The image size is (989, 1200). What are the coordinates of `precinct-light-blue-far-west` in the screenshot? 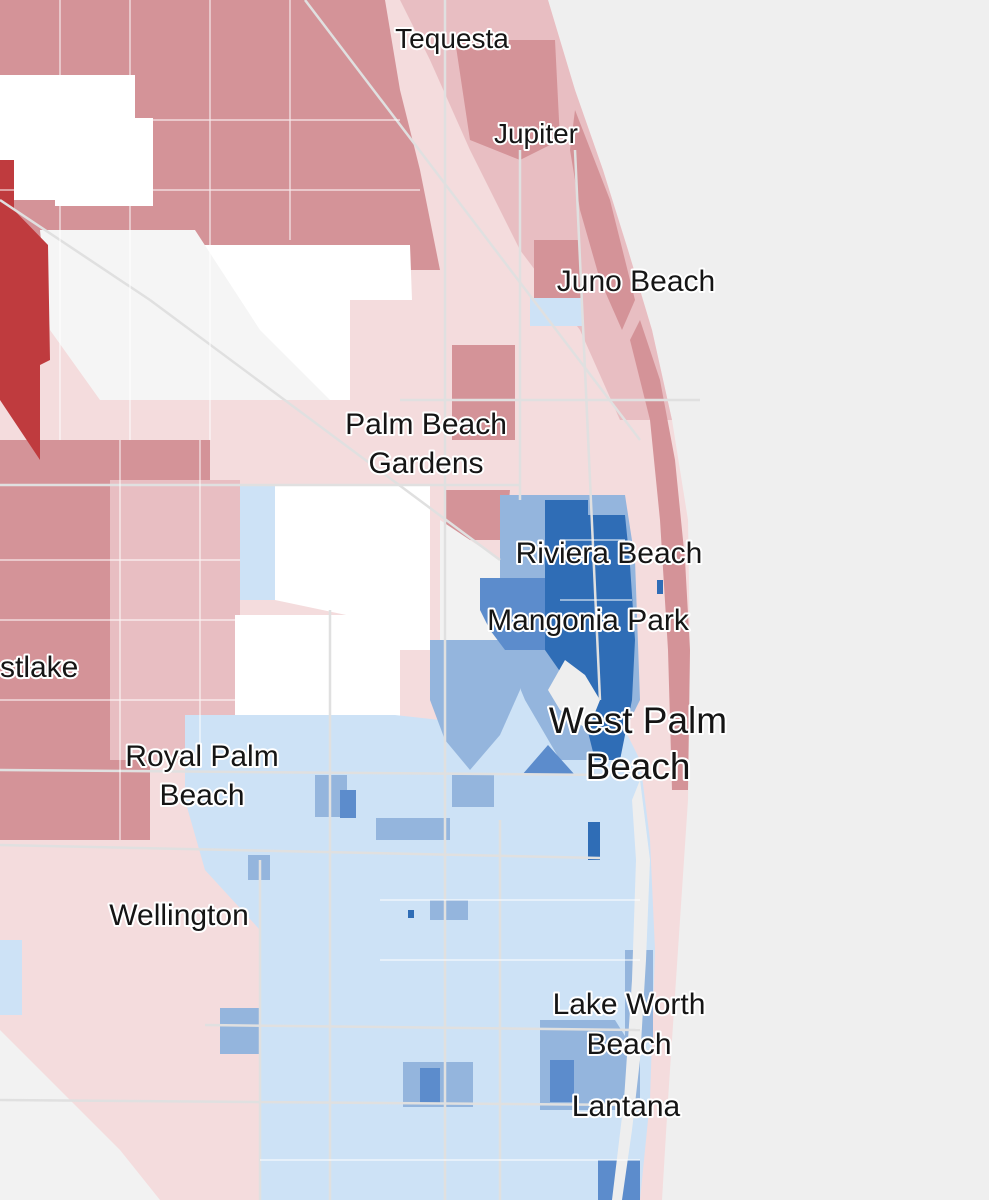 It's located at (11, 977).